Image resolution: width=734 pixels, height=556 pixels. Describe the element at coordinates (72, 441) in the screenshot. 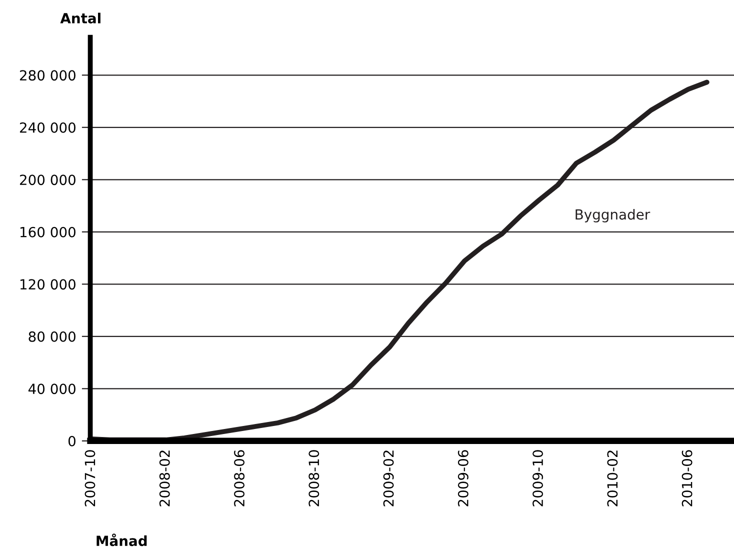

I see `y-tick-label: 0` at that location.